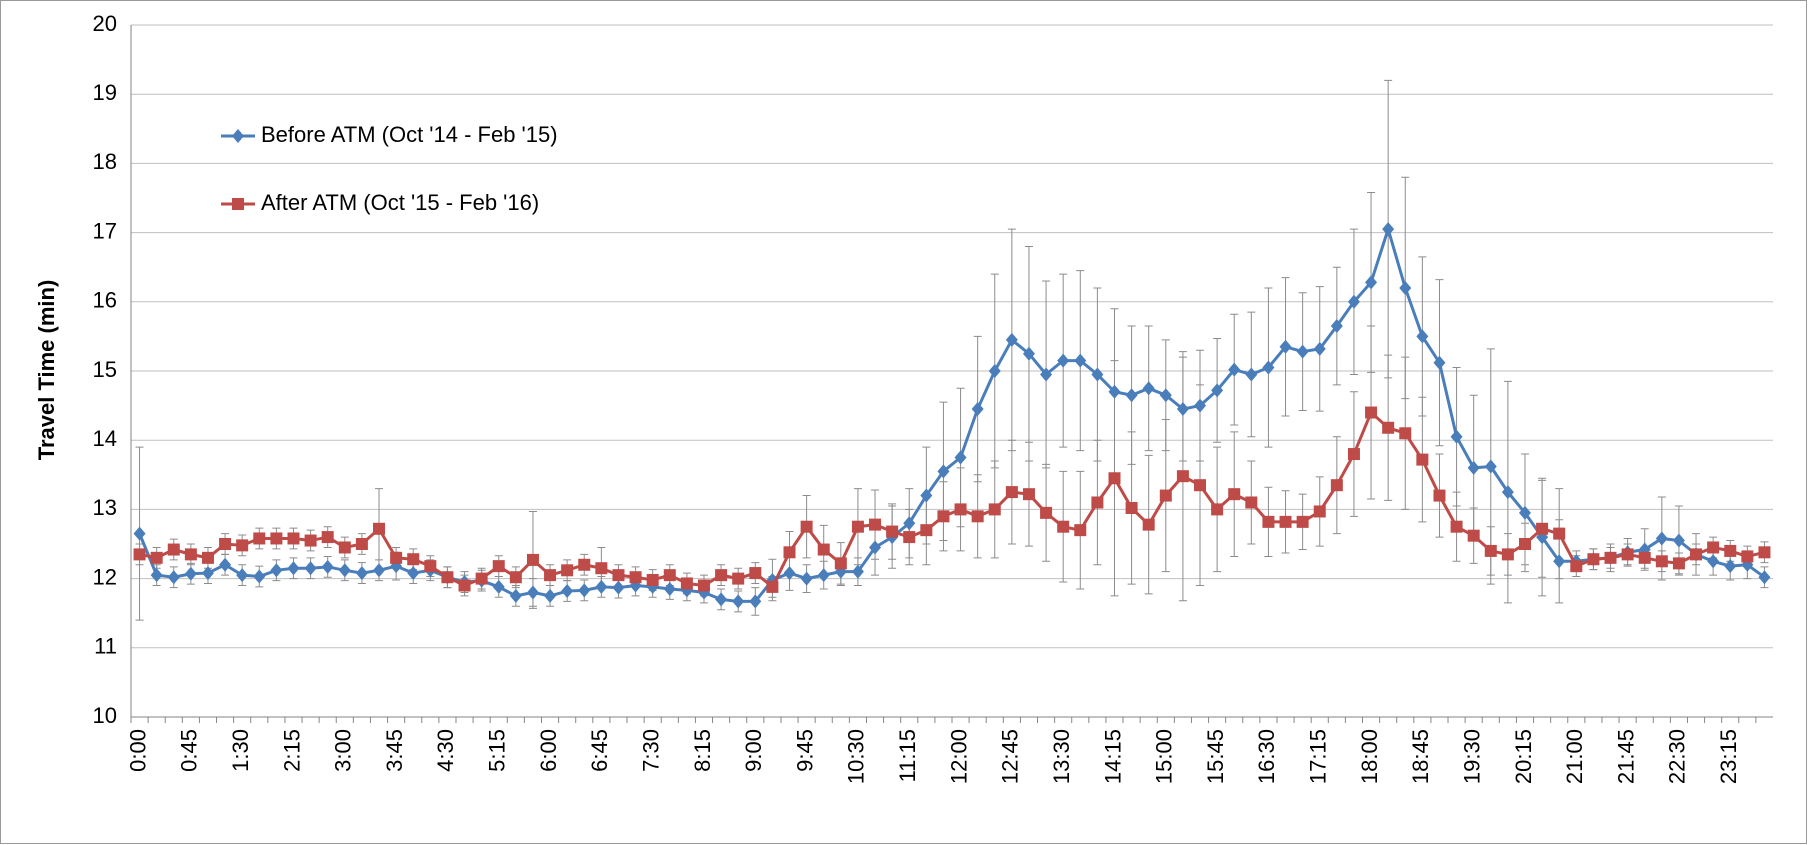 This screenshot has width=1808, height=845. Describe the element at coordinates (856, 756) in the screenshot. I see `x-tick-label: 10:30` at that location.